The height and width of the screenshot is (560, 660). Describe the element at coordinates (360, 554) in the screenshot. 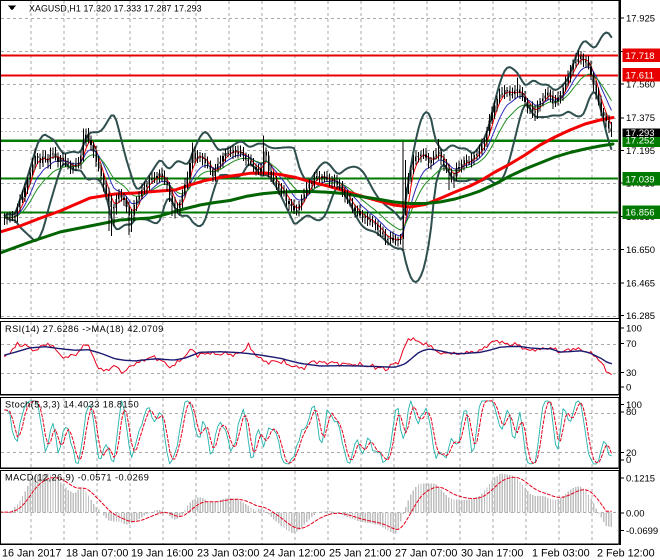

I see `svg-text: 25 Jan 21:00` at that location.